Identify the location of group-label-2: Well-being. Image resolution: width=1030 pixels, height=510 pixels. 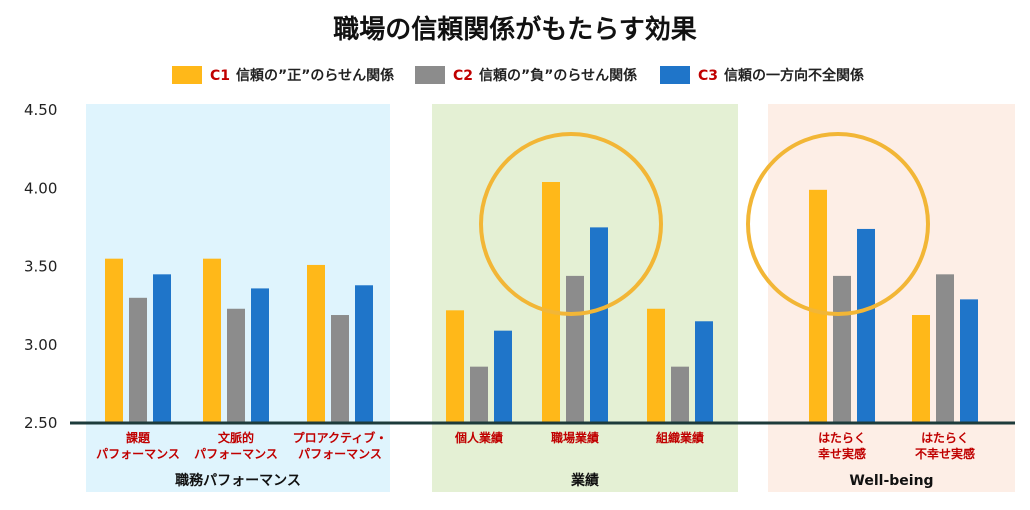
(891, 481).